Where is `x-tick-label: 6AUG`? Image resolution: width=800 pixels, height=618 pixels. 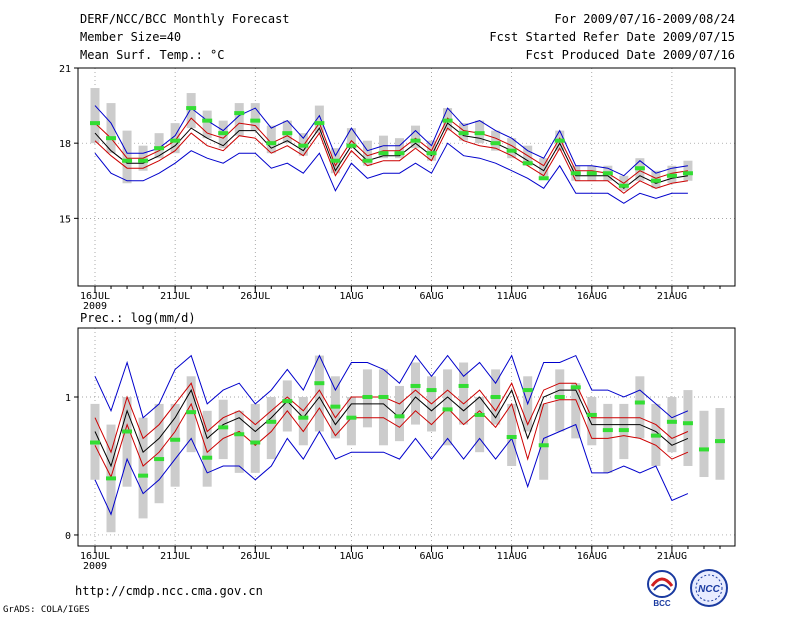 x-tick-label: 6AUG is located at coordinates (431, 296).